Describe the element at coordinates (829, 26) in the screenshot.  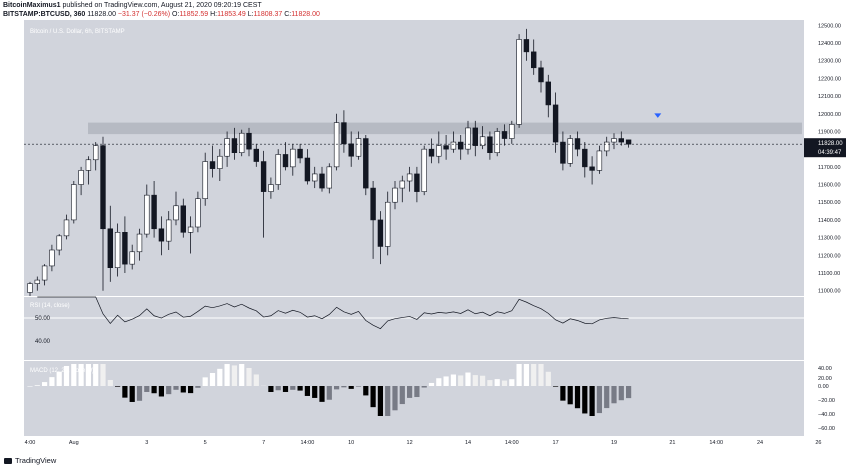
I see `price-tick-label: 12500.00` at that location.